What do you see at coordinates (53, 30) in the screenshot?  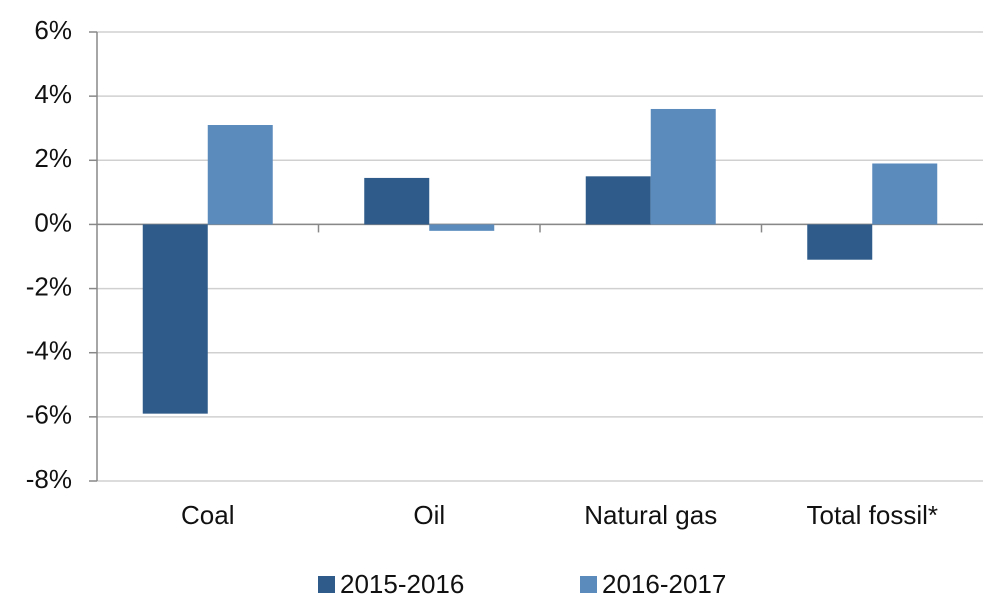 I see `y-tick-label: 6%` at bounding box center [53, 30].